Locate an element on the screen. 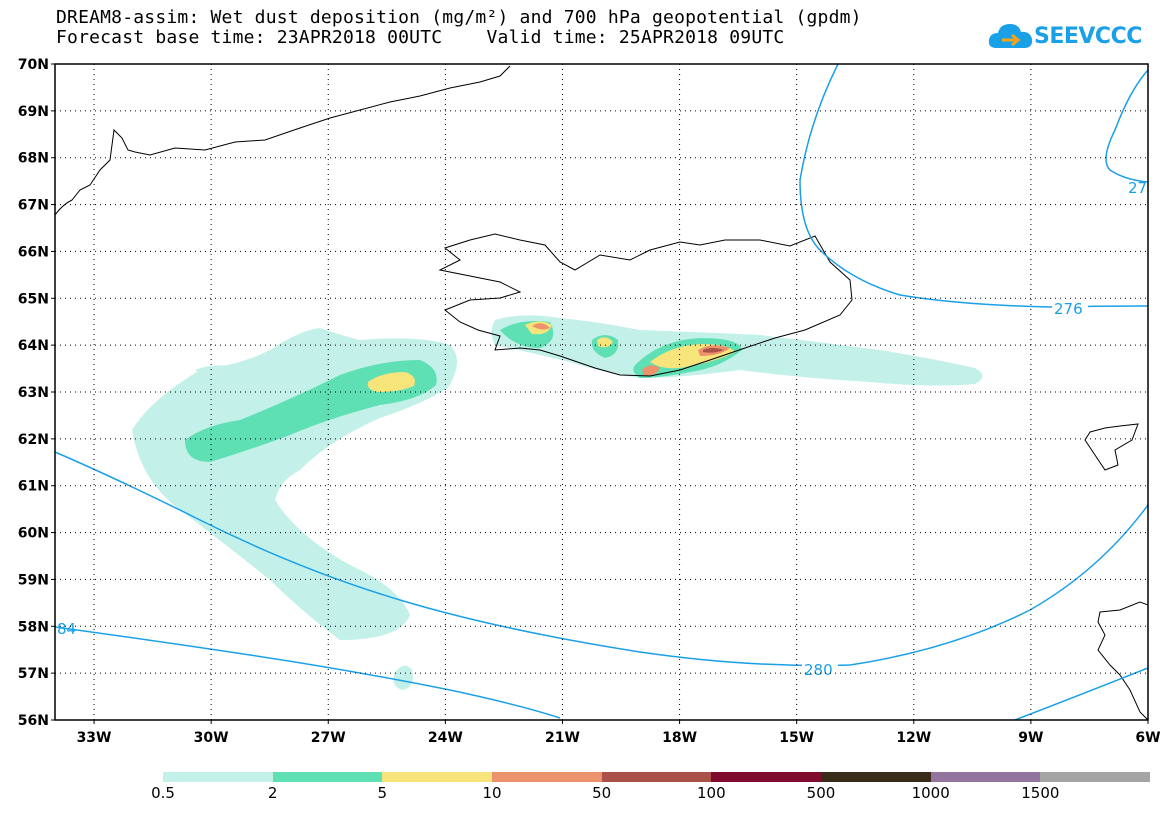 The width and height of the screenshot is (1175, 815). seevccc-logo: SEEVCCC is located at coordinates (1068, 38).